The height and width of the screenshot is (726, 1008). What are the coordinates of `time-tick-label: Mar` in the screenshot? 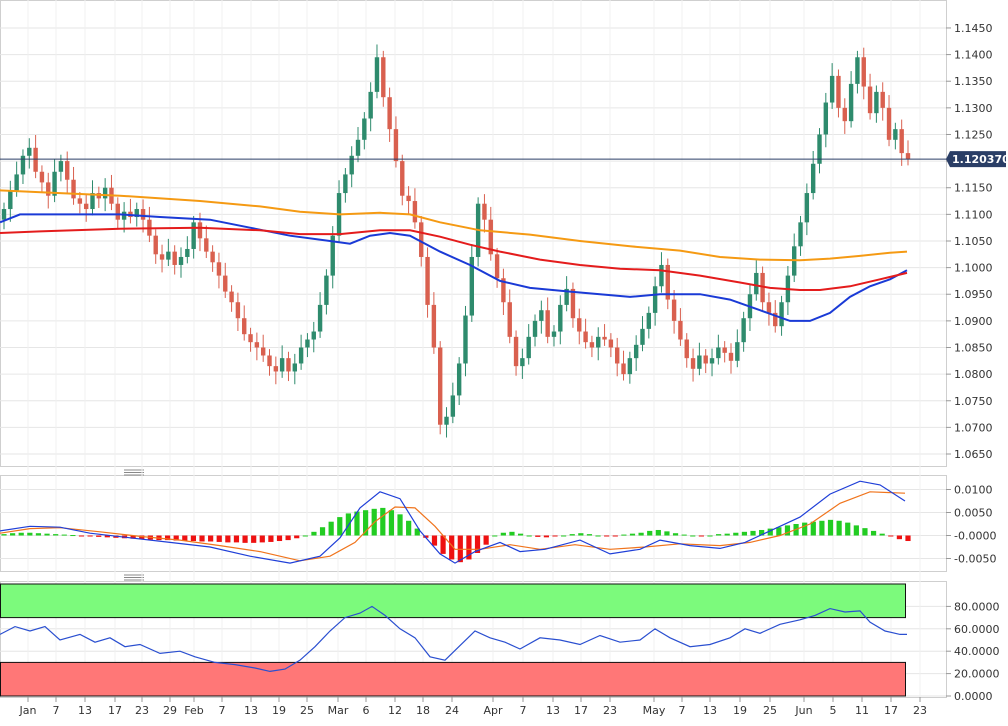 It's located at (338, 710).